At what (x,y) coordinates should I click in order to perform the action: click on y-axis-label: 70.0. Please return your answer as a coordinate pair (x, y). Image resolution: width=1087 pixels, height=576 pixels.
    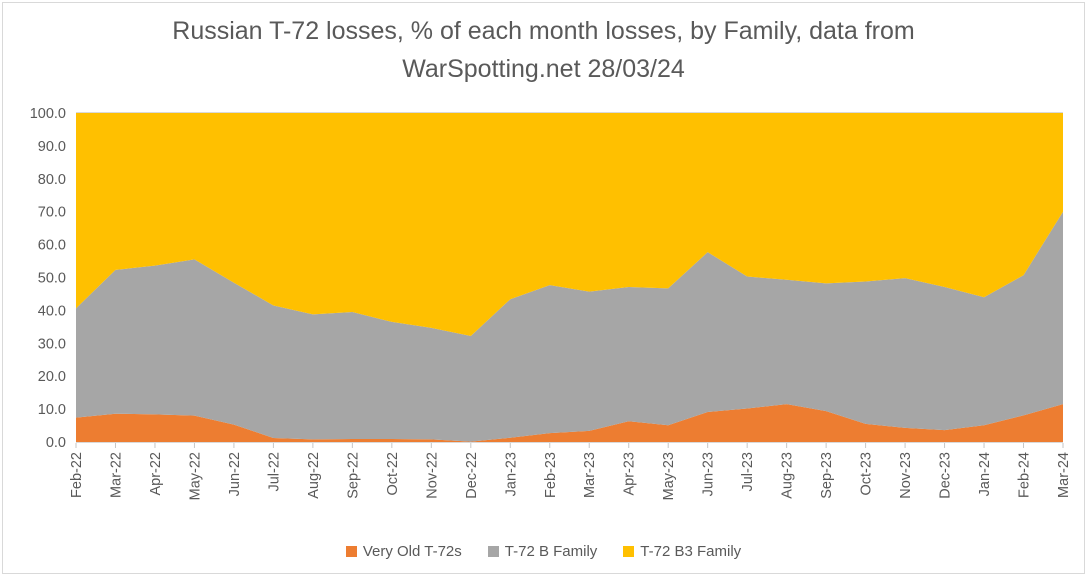
    Looking at the image, I should click on (52, 213).